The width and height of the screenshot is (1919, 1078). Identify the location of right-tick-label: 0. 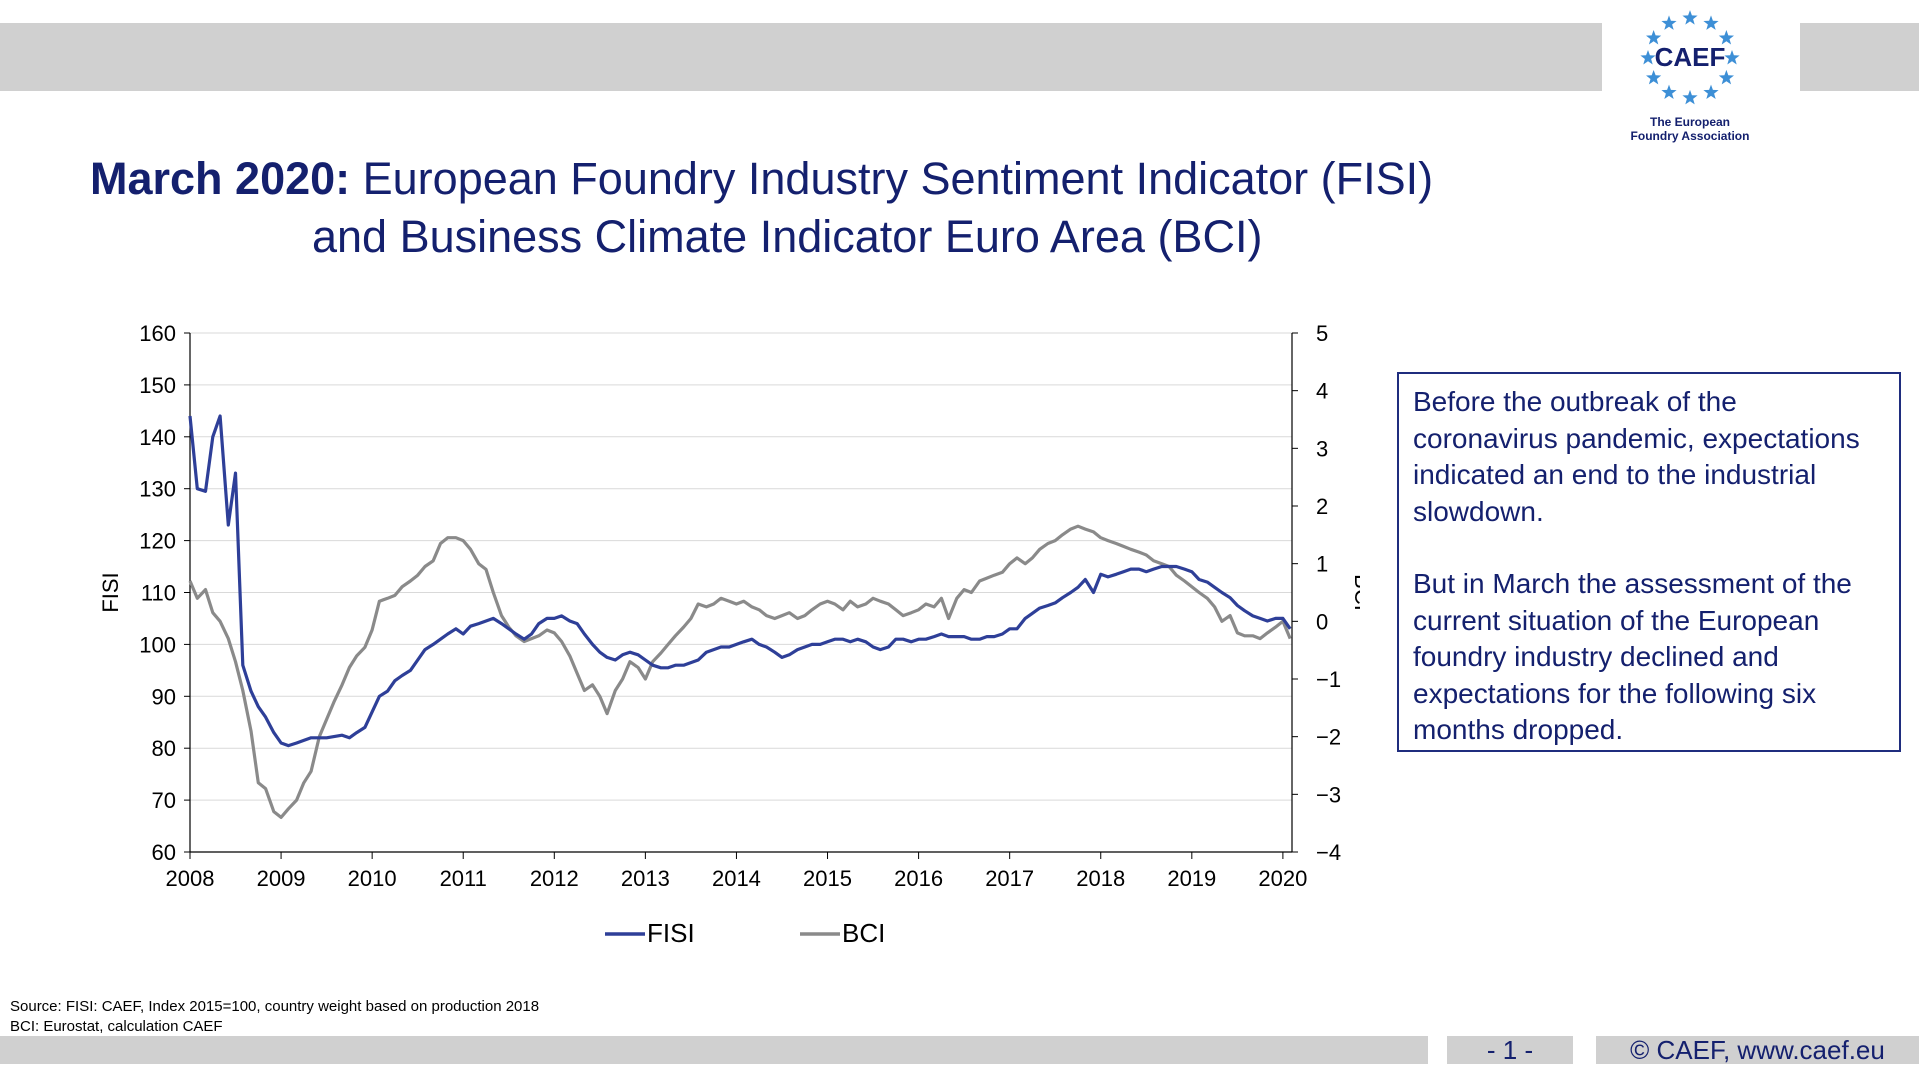
(1322, 621).